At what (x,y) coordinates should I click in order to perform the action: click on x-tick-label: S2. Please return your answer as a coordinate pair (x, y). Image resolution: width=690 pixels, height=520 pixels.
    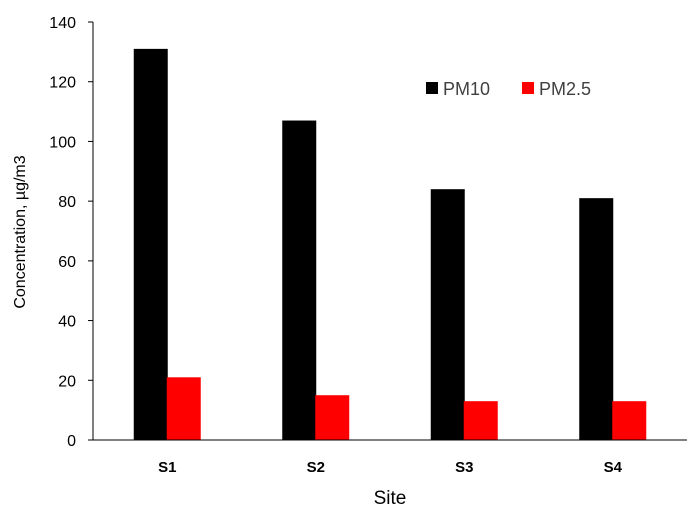
    Looking at the image, I should click on (316, 467).